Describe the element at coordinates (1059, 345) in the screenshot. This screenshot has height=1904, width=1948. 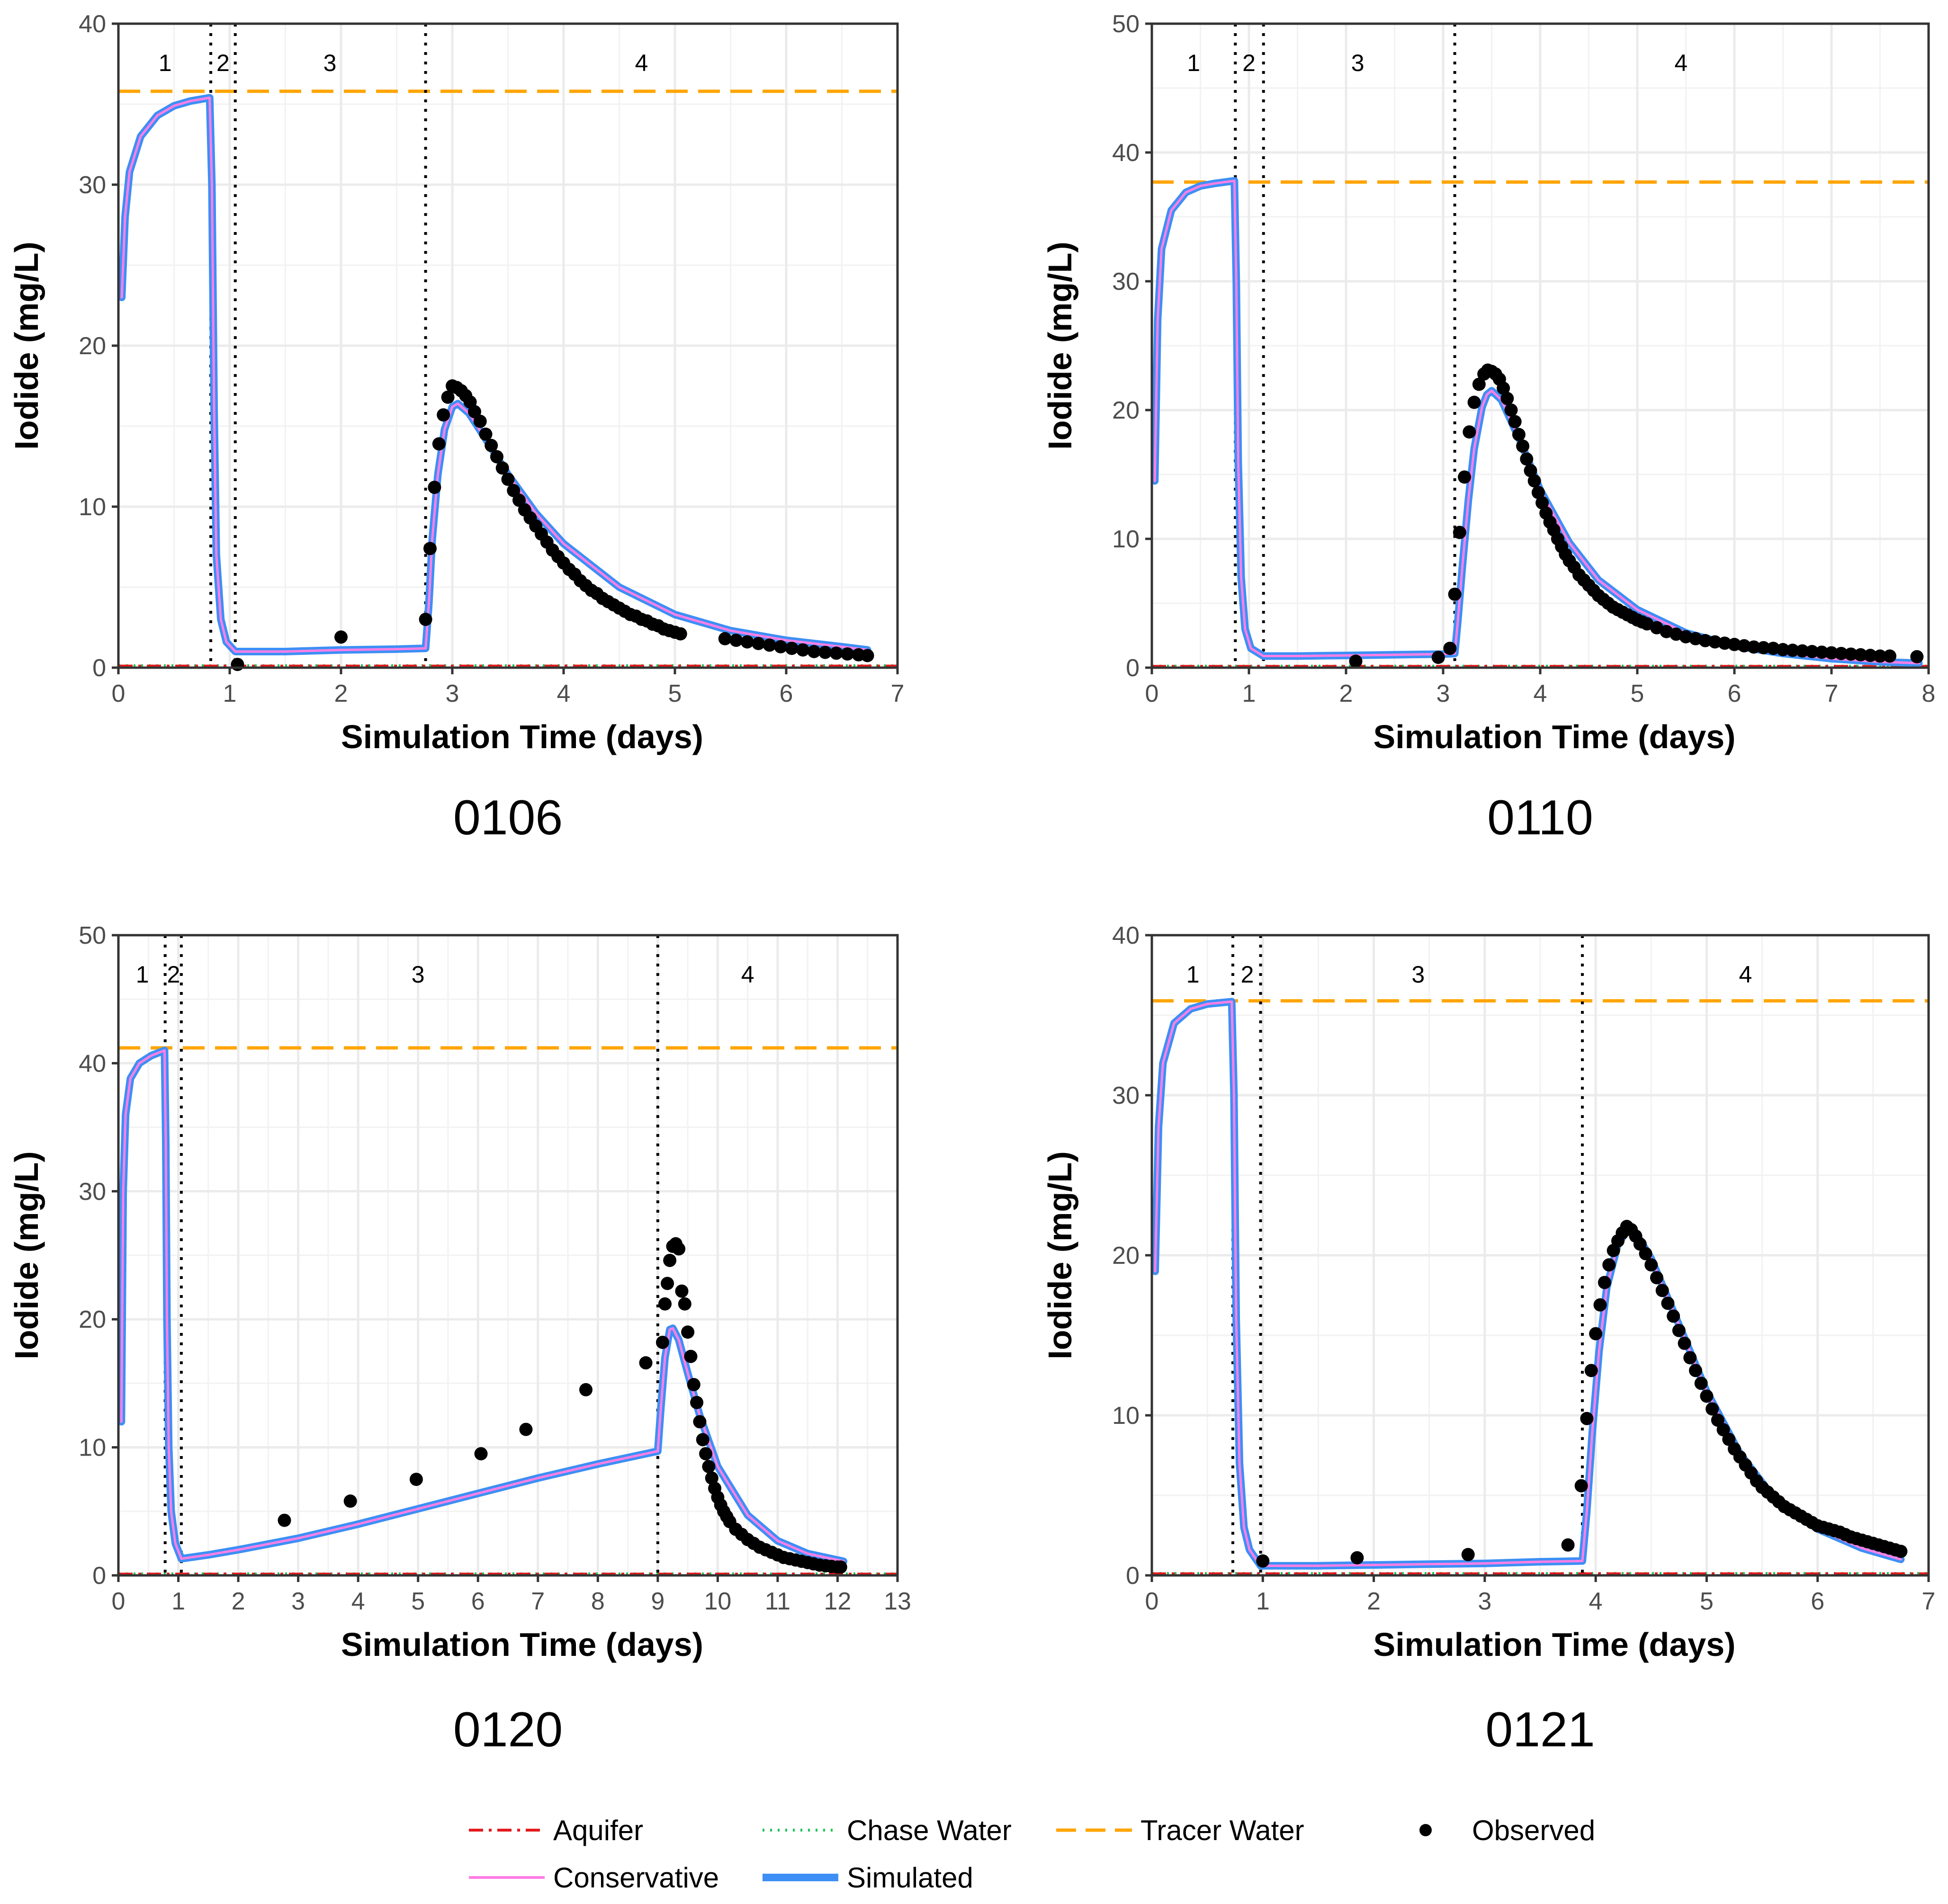
I see `y-axis-title: Iodide (mg/L)` at that location.